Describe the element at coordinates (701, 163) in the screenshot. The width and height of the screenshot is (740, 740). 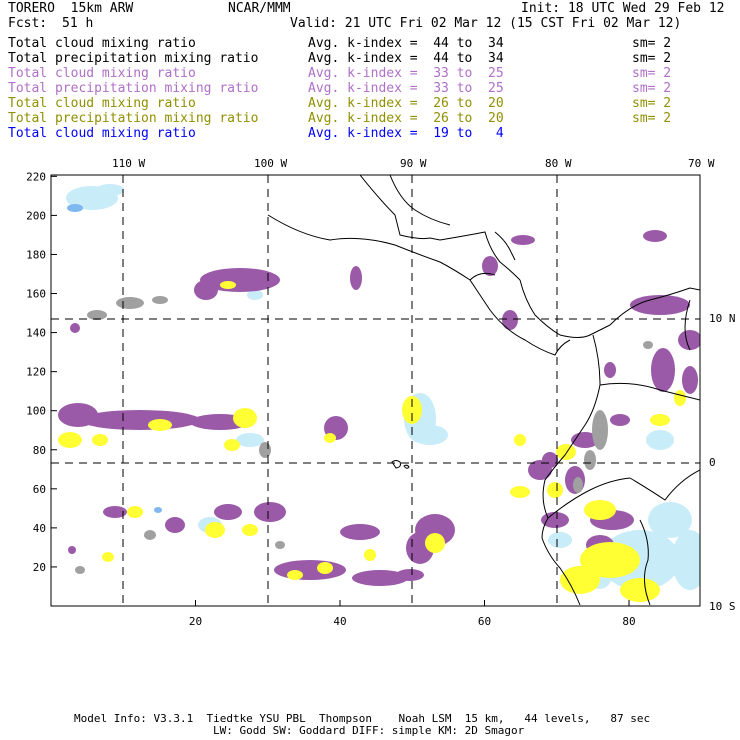
I see `lon-label: 70 W` at that location.